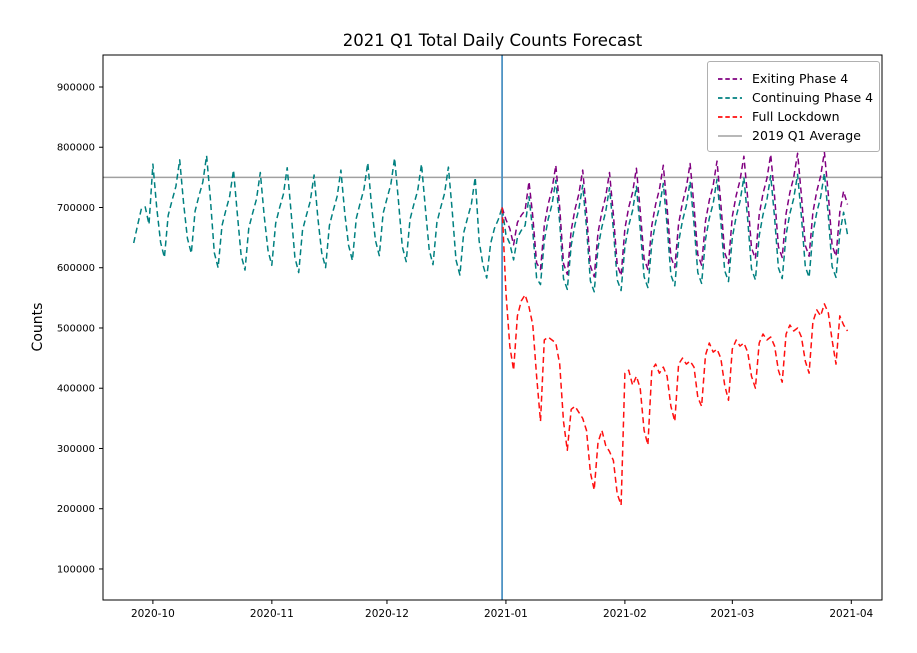  I want to click on y-tick-label: 200000, so click(76, 509).